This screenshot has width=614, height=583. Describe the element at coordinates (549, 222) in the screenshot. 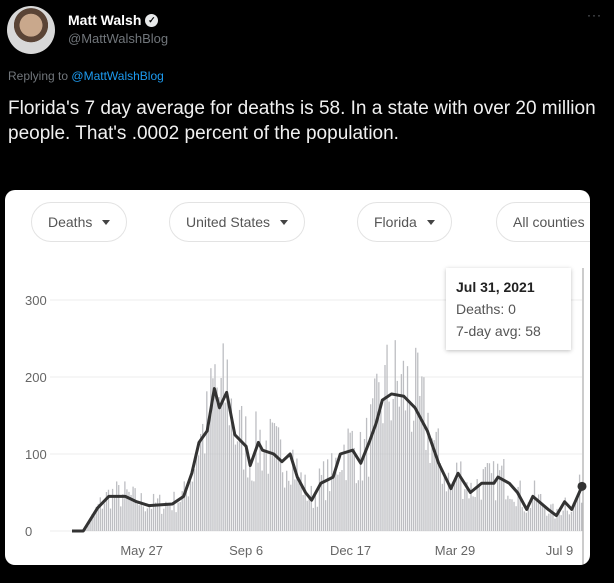

I see `filter-label: All counties` at that location.